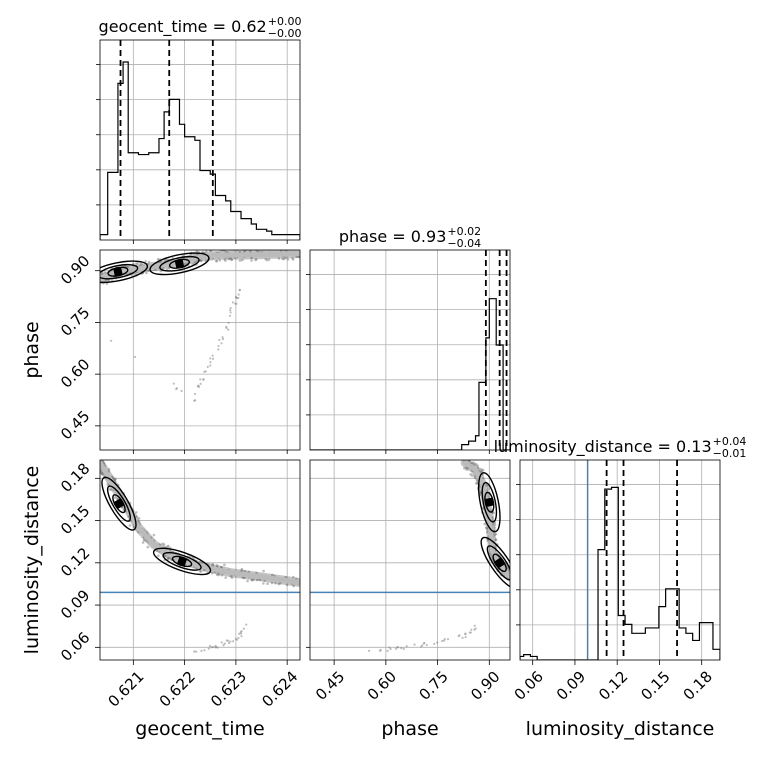 The width and height of the screenshot is (760, 760). Describe the element at coordinates (422, 638) in the screenshot. I see `tail-points` at that location.